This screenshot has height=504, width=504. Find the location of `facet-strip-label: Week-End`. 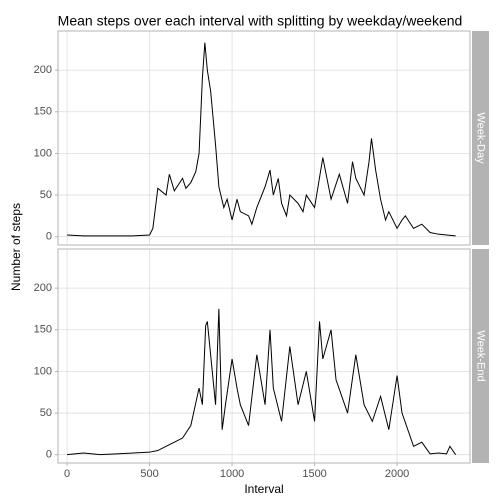

facet-strip-label: Week-End is located at coordinates (481, 355).